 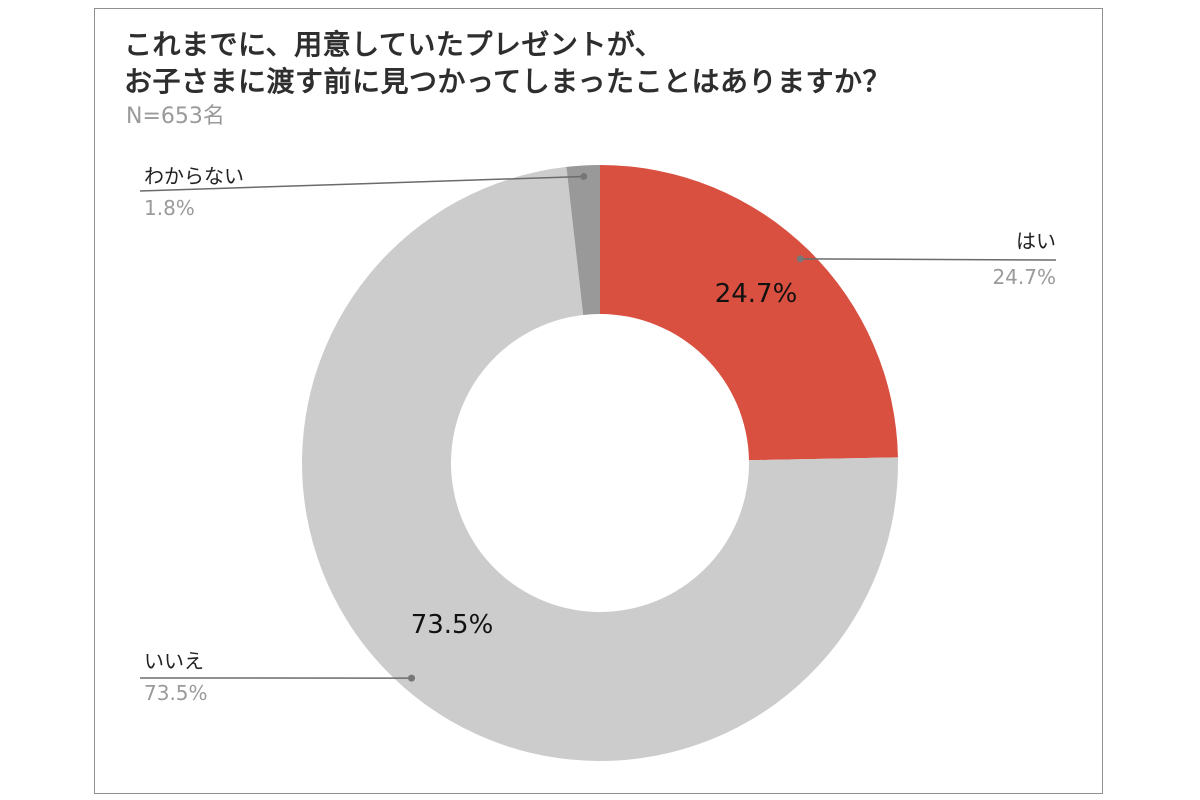 What do you see at coordinates (169, 208) in the screenshot?
I see `callout-value-wakaranai: 1.8%` at bounding box center [169, 208].